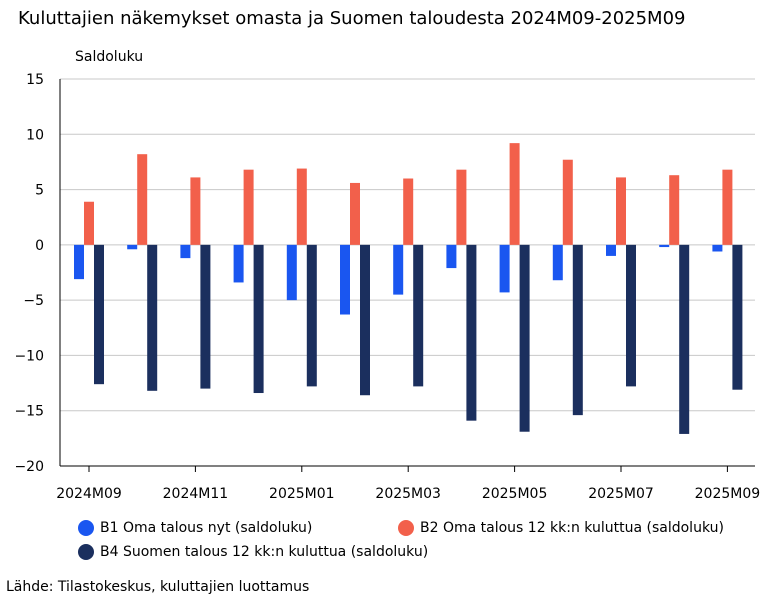 The height and width of the screenshot is (600, 766). Describe the element at coordinates (29, 273) in the screenshot. I see `y-tick-labels: 15 10 5 0 −5 −10 −15 −20` at that location.